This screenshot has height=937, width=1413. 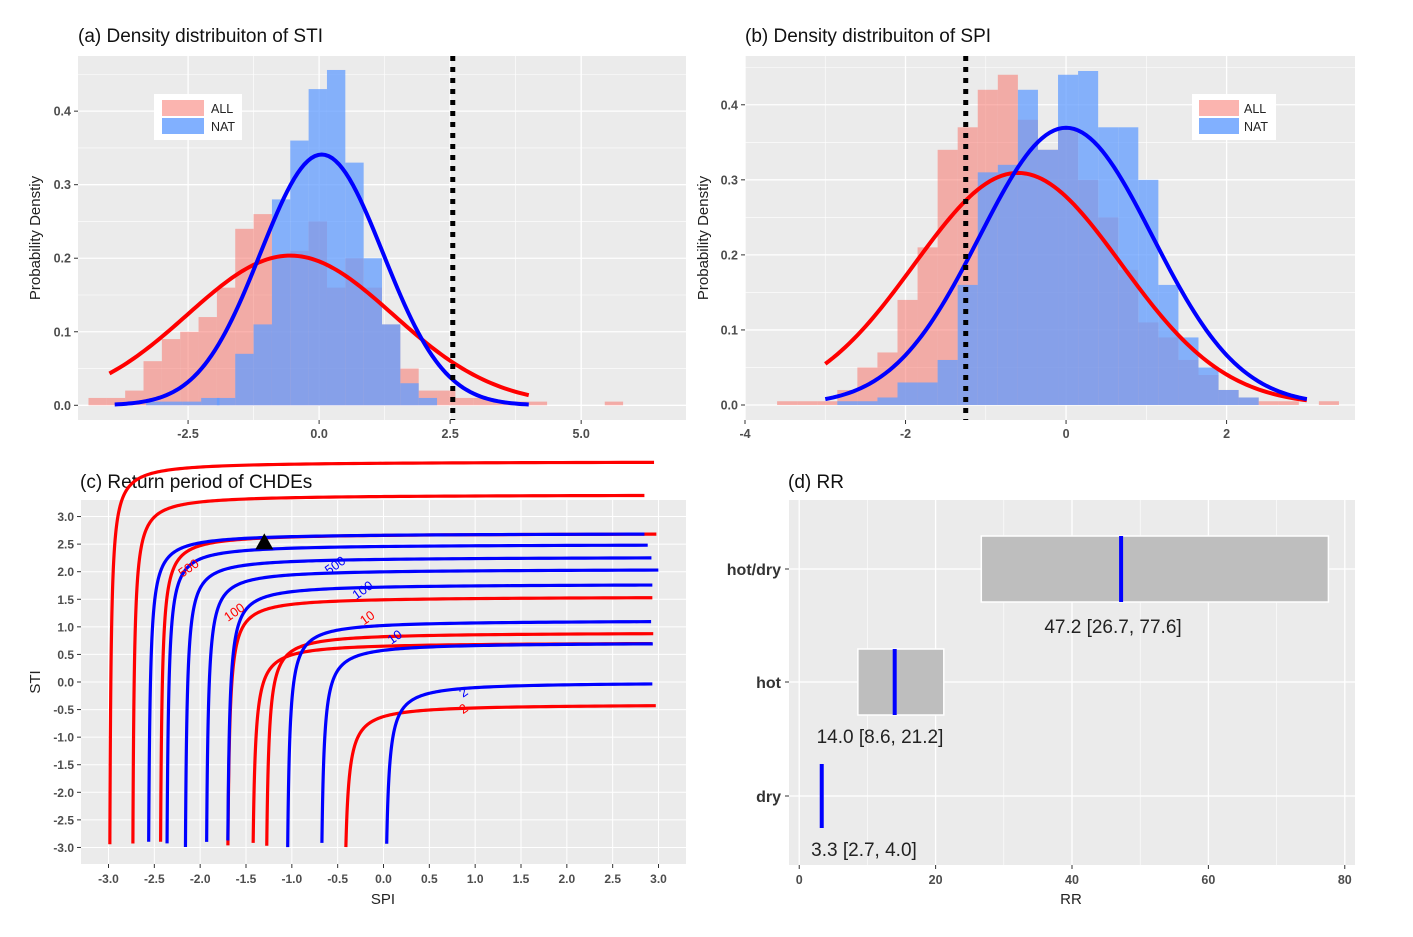 I want to click on x-tick-label: 0.5, so click(x=429, y=879).